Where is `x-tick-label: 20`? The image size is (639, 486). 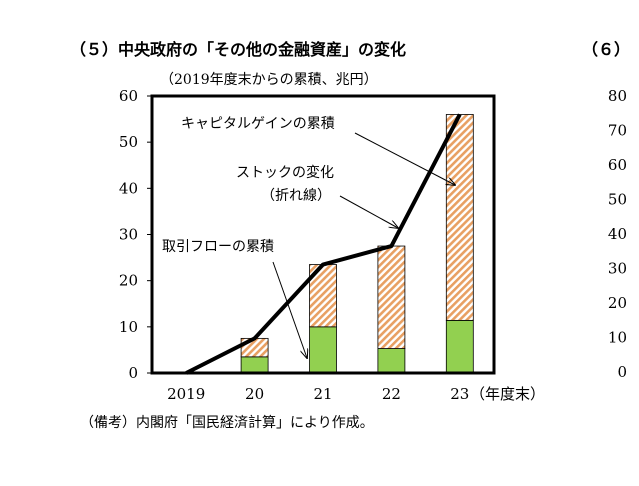 x-tick-label: 20 is located at coordinates (254, 394).